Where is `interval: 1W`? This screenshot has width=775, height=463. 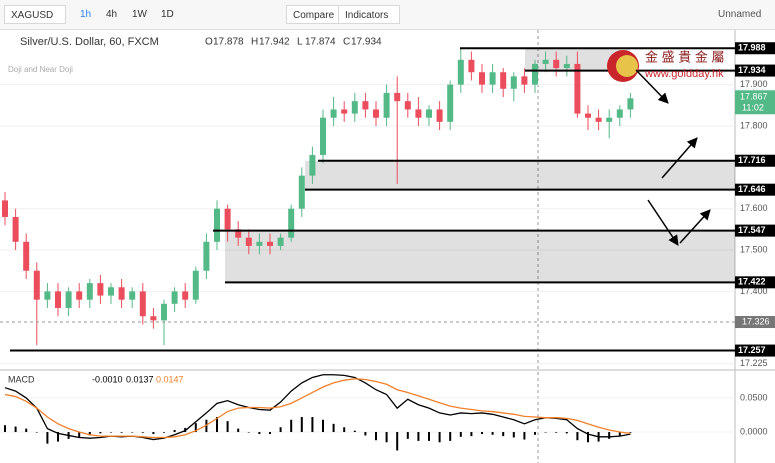 interval: 1W is located at coordinates (139, 14).